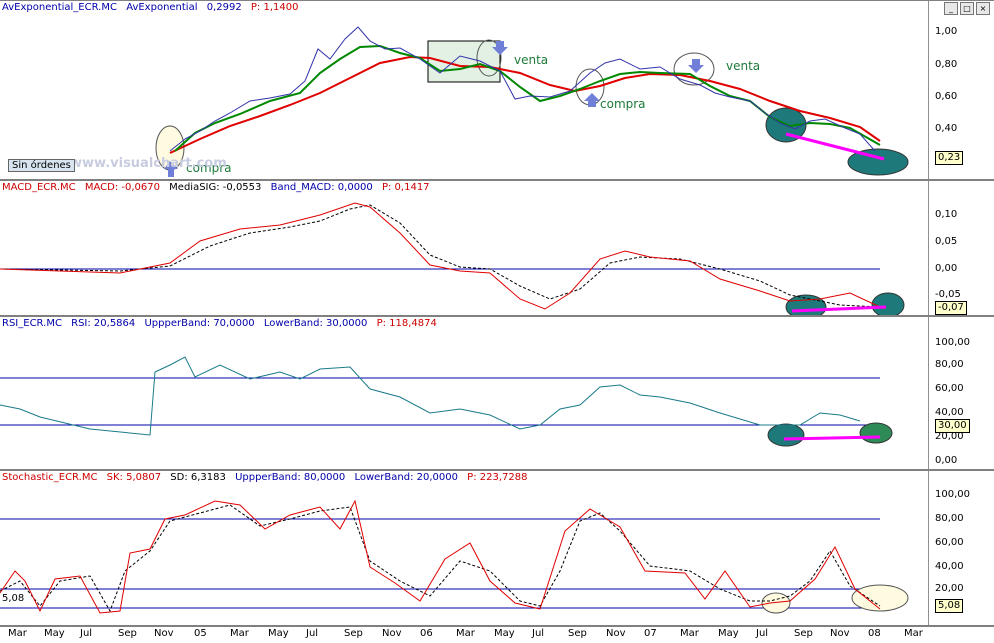  Describe the element at coordinates (50, 477) in the screenshot. I see `stoch-header-0: Stochastic_ECR.MC` at that location.